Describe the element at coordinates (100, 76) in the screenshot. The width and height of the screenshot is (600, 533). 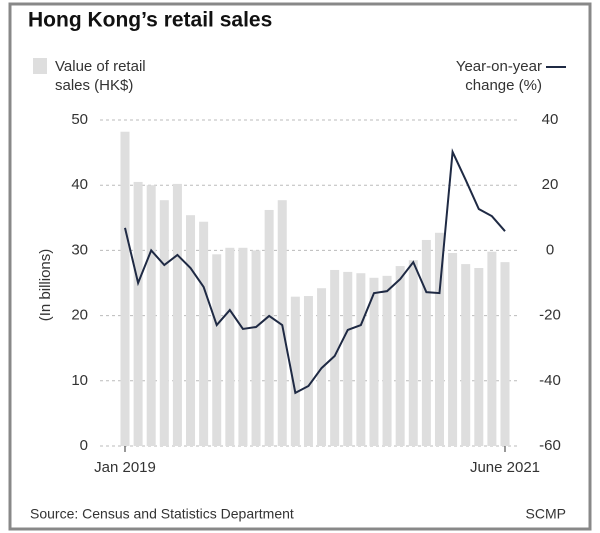
I see `legend-bar-label: Value of retail sales (HK$)` at that location.